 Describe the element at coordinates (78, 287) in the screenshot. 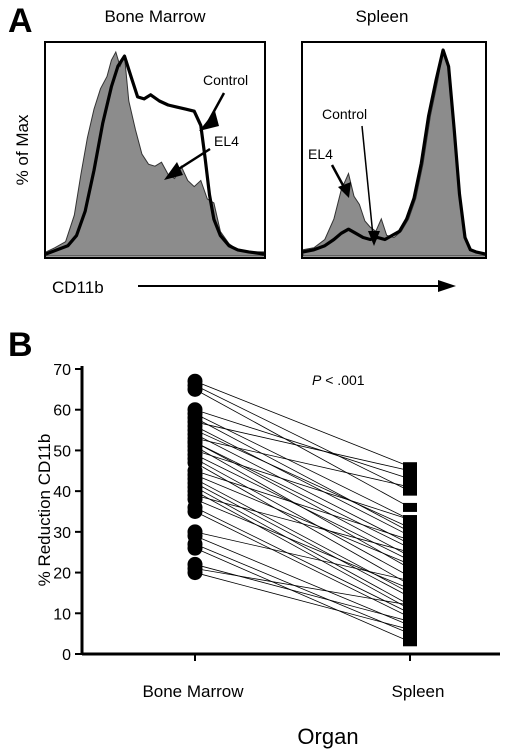

I see `histogram-x-label: CD11b` at that location.